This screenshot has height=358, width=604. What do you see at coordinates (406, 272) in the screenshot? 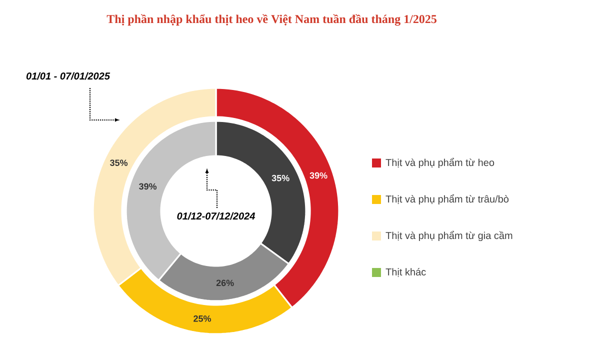
I see `legend-label: Thịt khác` at bounding box center [406, 272].